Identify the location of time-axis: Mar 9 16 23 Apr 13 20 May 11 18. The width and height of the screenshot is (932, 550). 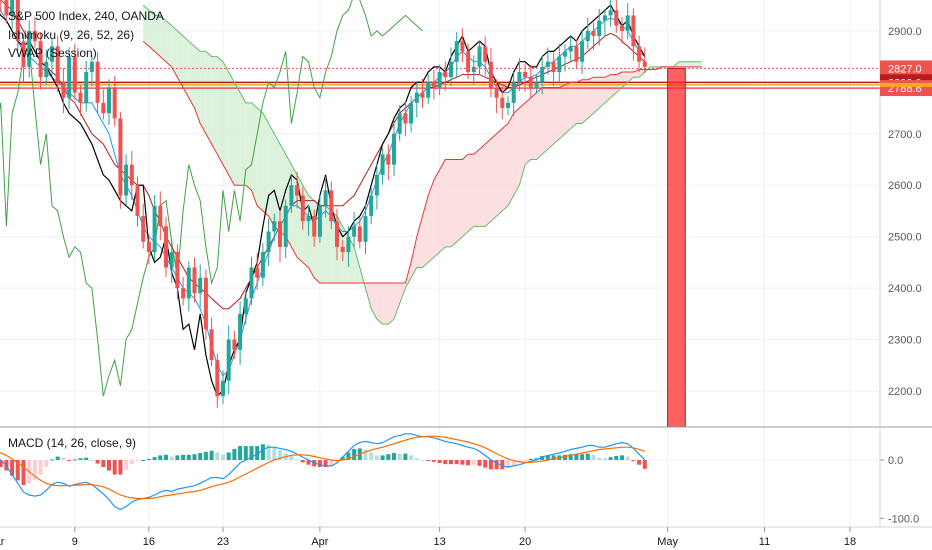
(428, 537).